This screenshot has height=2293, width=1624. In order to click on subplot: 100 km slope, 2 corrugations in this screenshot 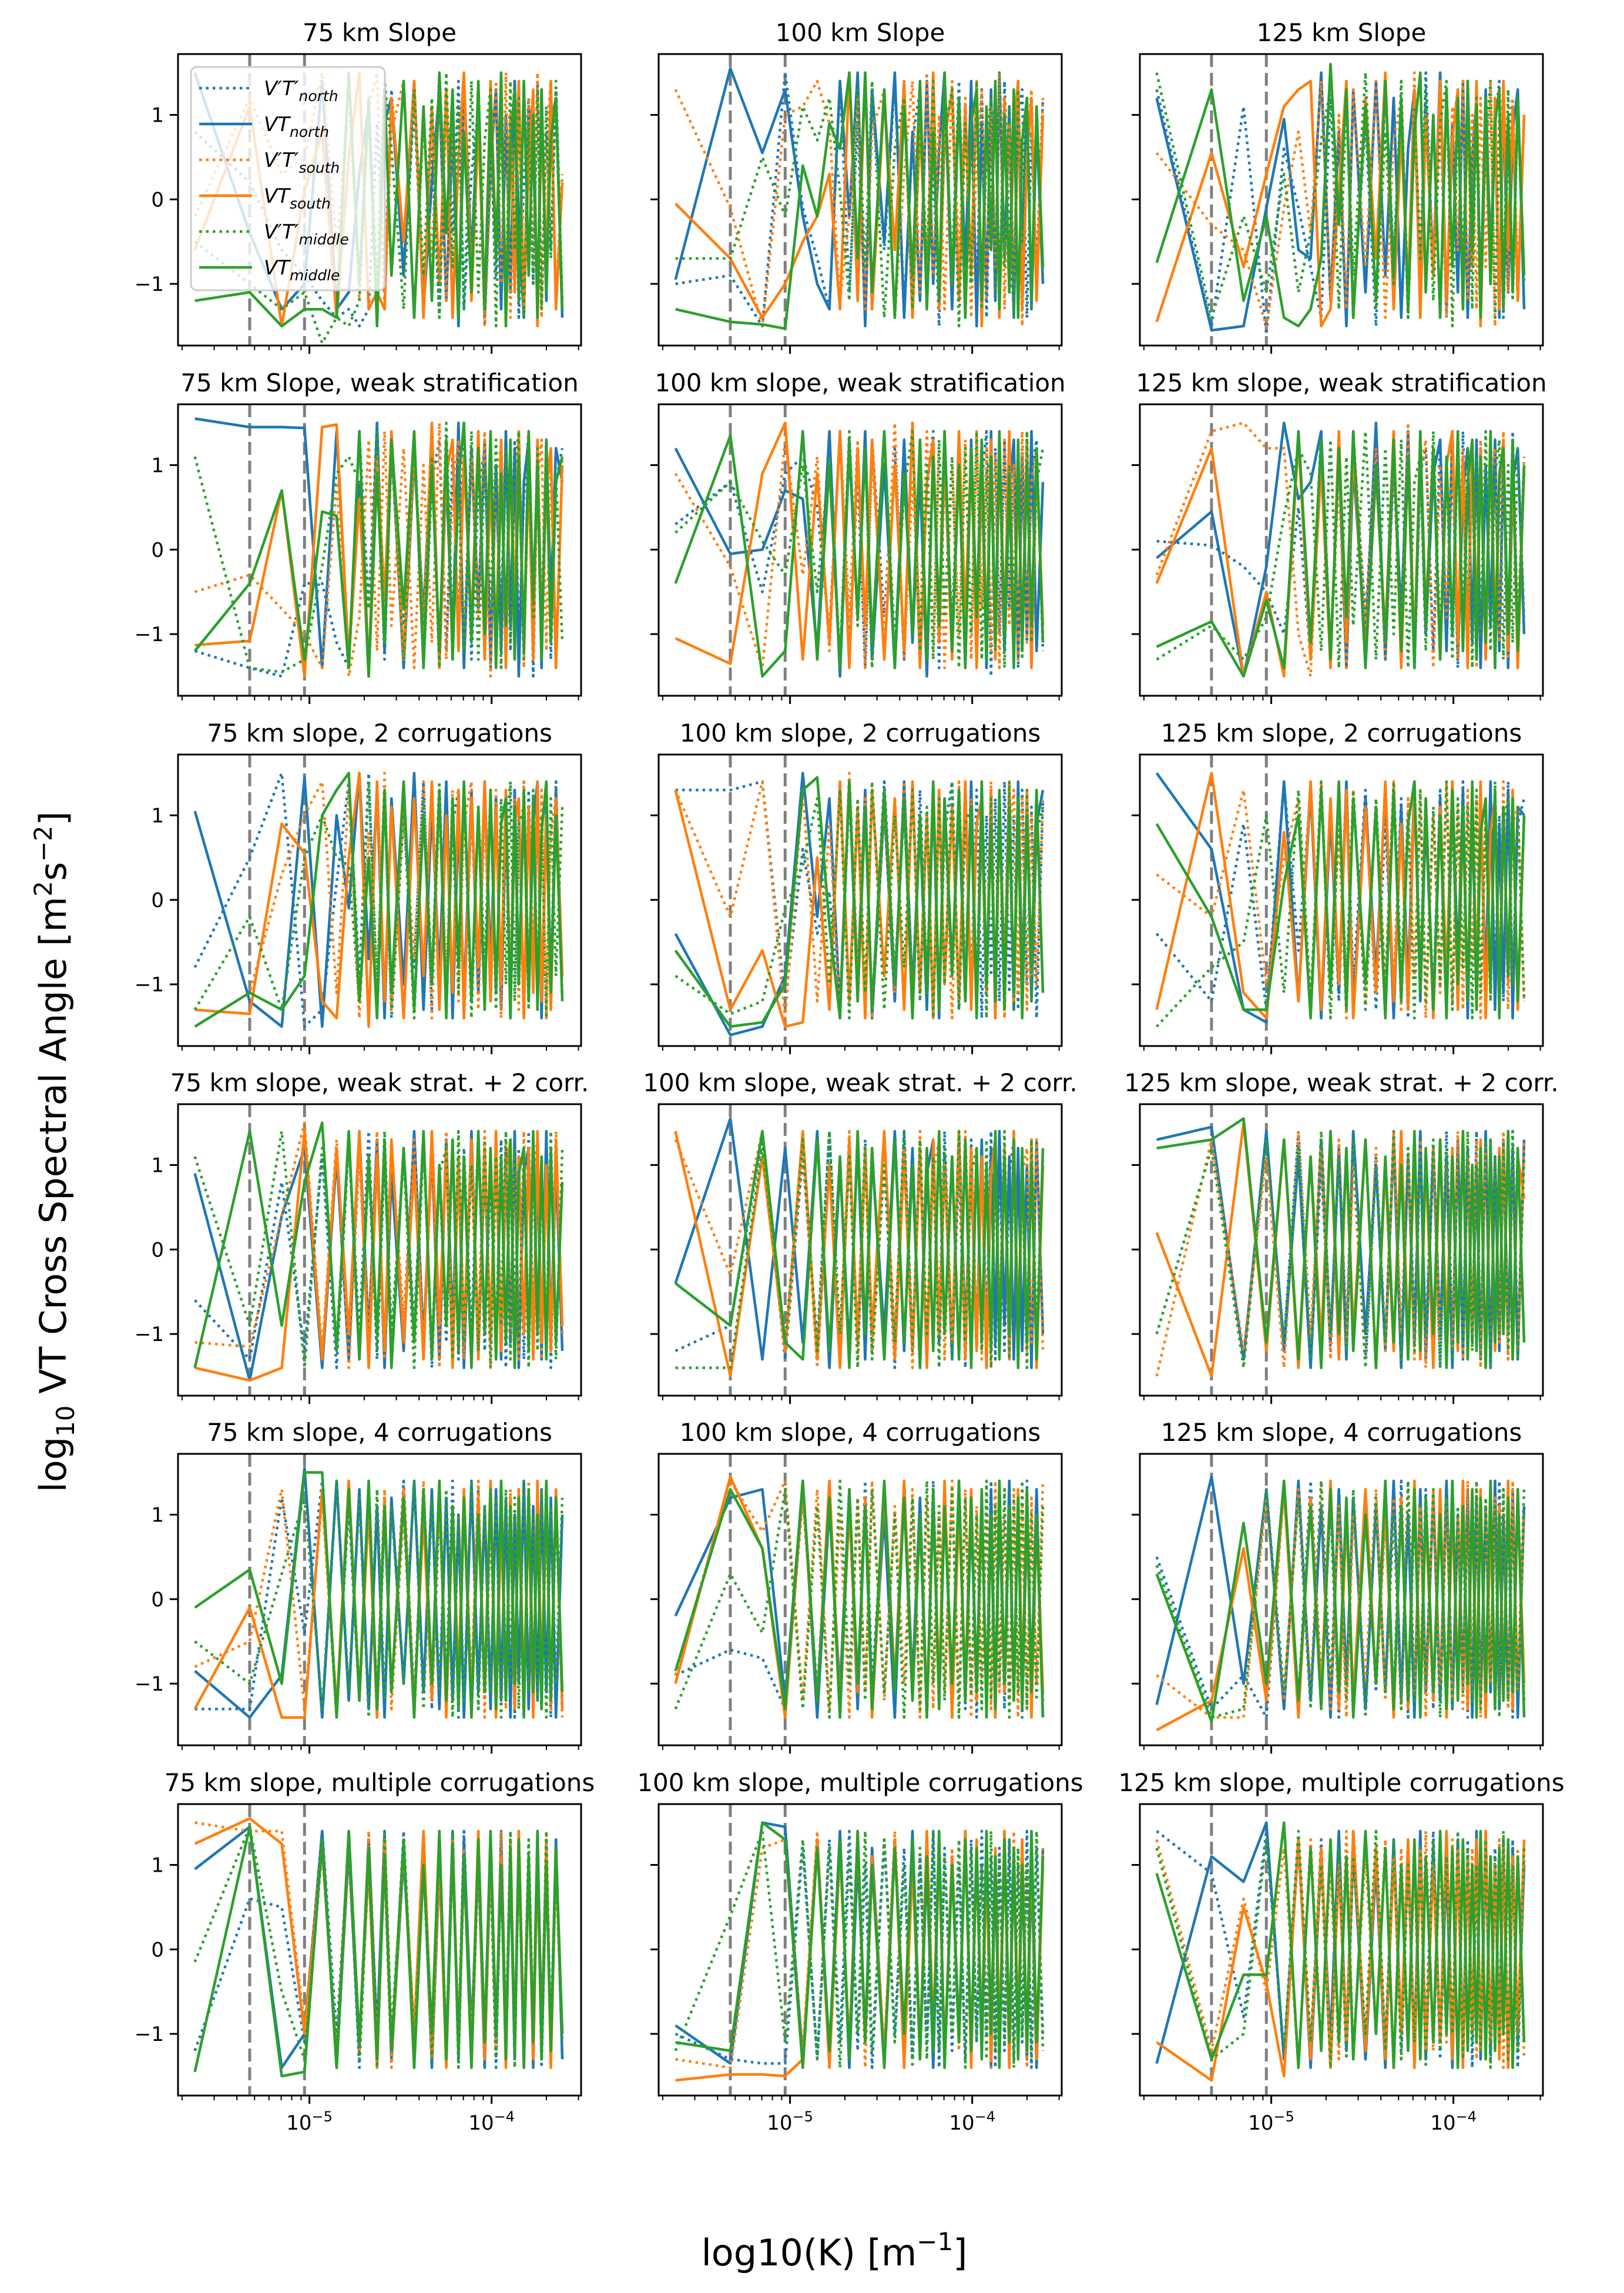, I will do `click(856, 886)`.